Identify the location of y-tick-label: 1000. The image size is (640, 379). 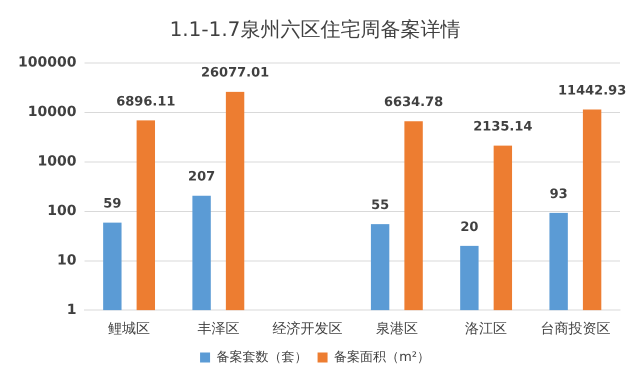
(57, 162).